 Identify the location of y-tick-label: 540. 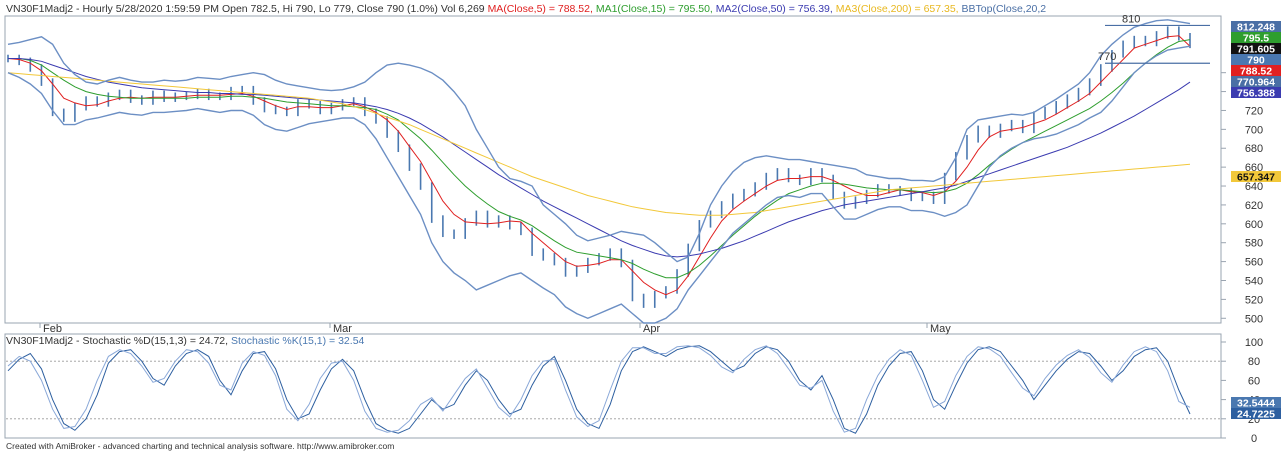
(1254, 281).